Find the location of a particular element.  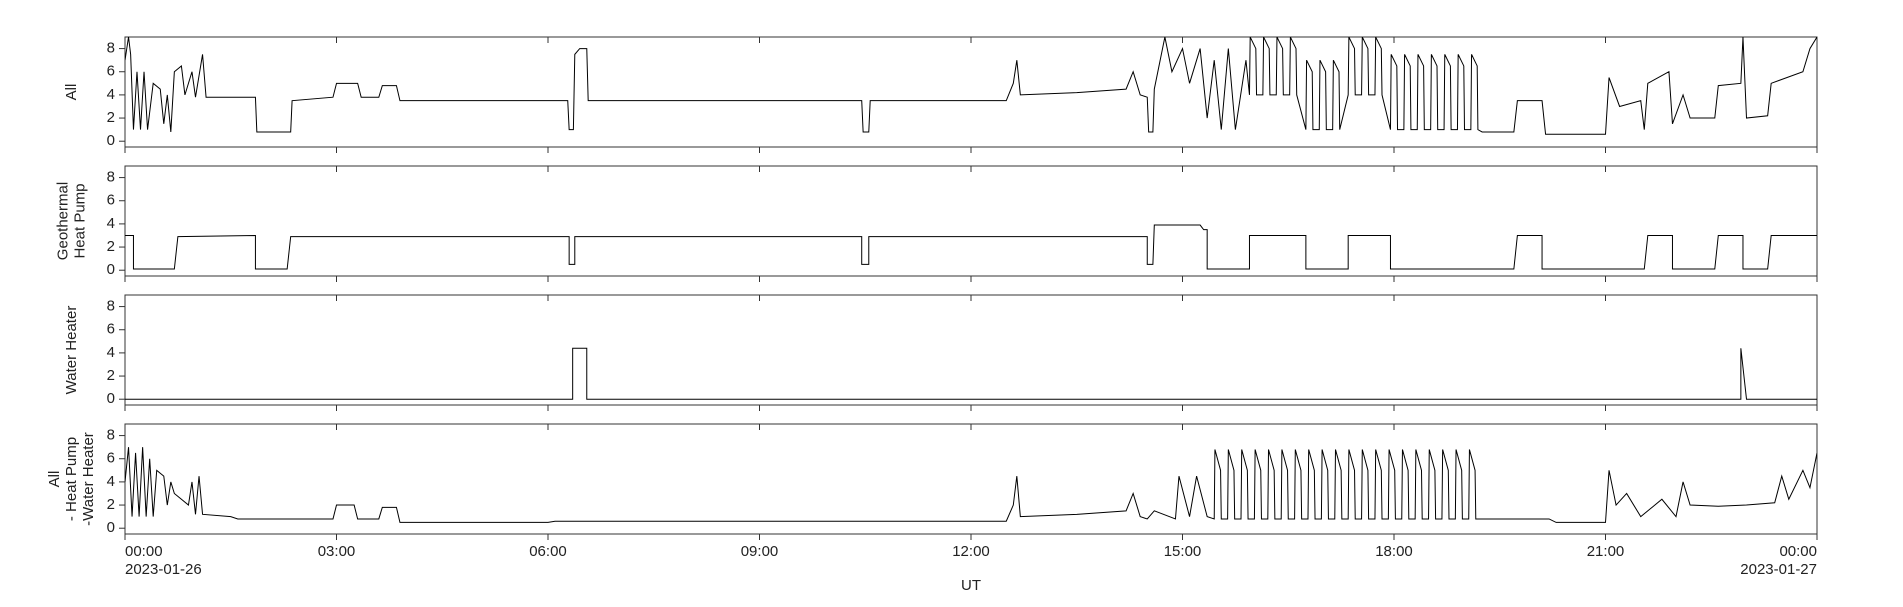

x-tick-label: 21:00 is located at coordinates (1606, 551).